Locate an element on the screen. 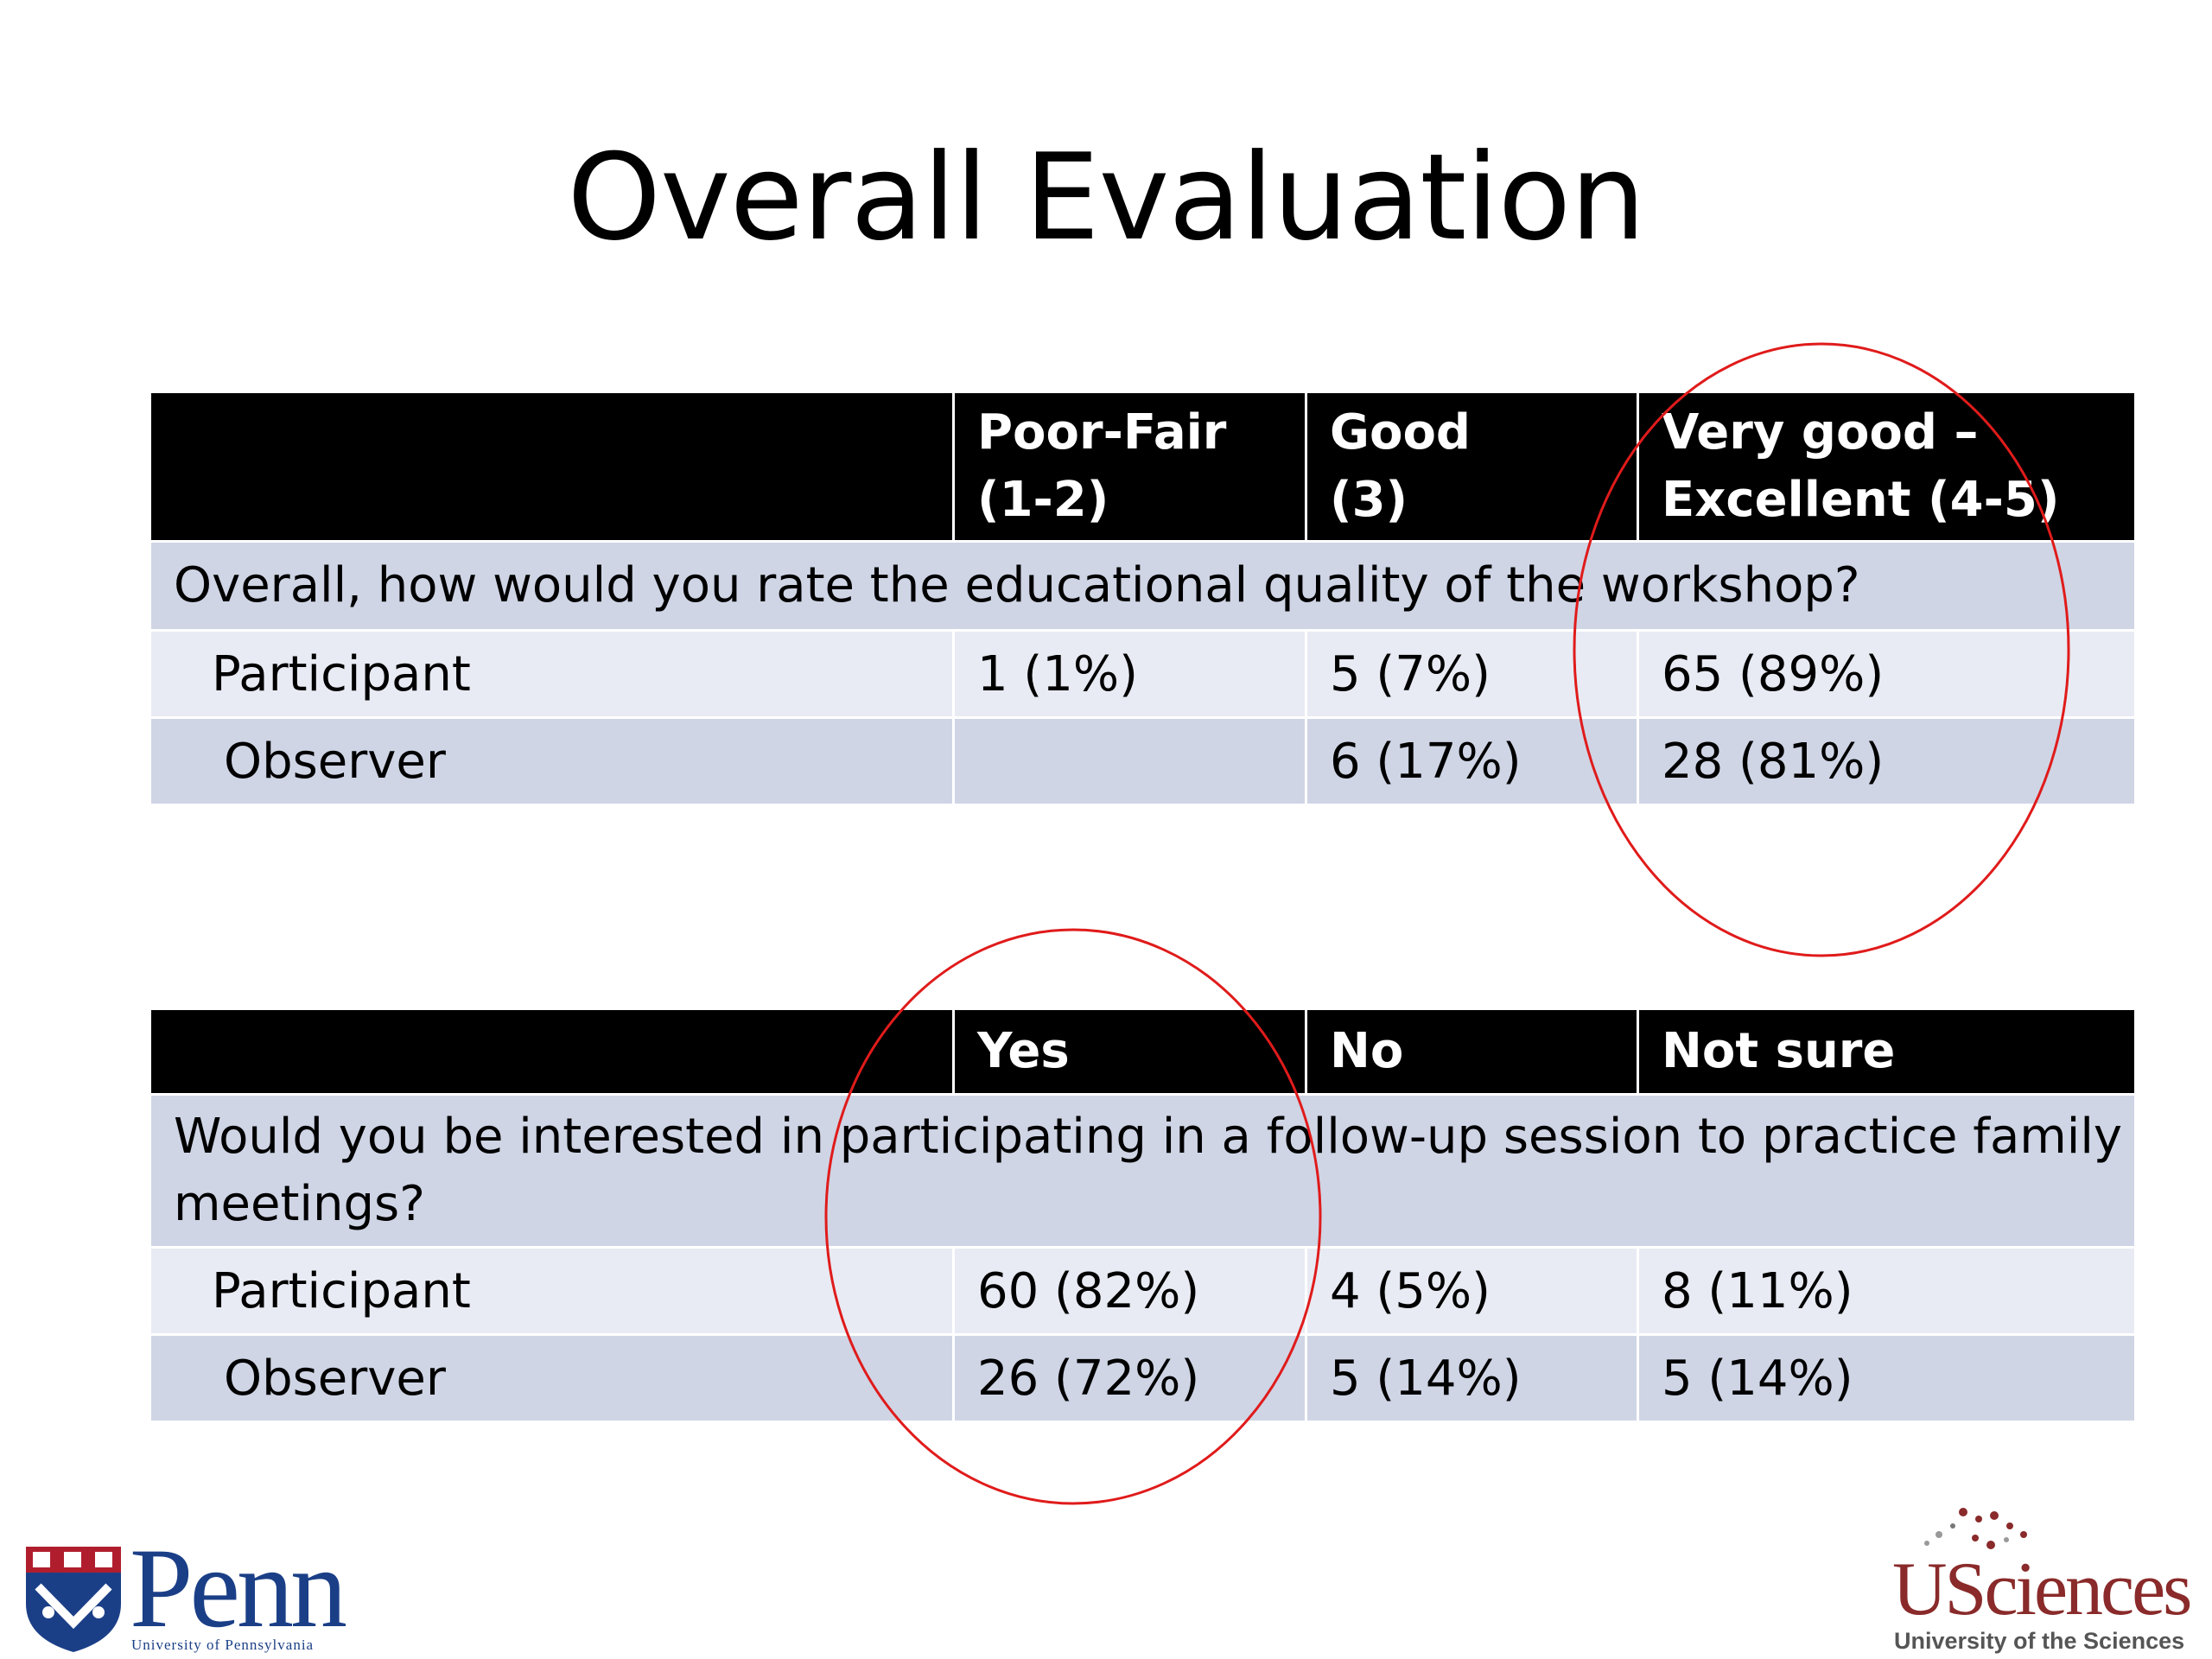 This screenshot has width=2212, height=1659. cell-value: 5 (7%) is located at coordinates (1472, 674).